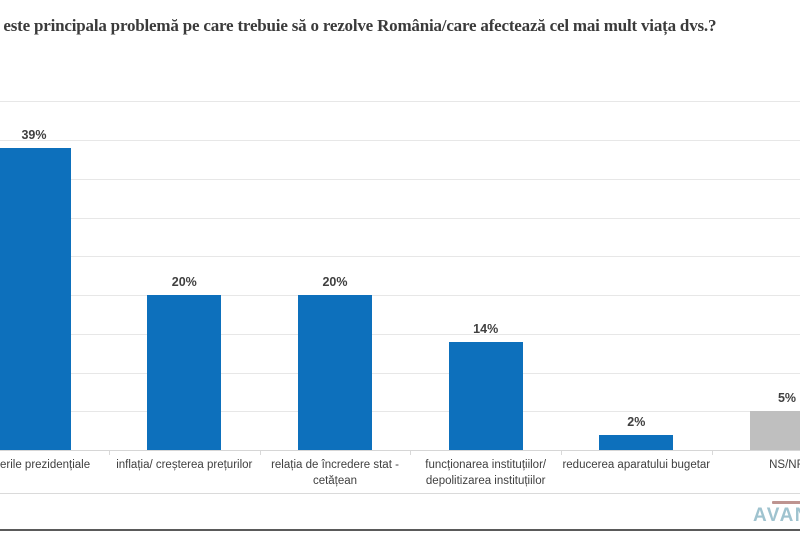  What do you see at coordinates (335, 282) in the screenshot?
I see `bar-value-label-3: 20%` at bounding box center [335, 282].